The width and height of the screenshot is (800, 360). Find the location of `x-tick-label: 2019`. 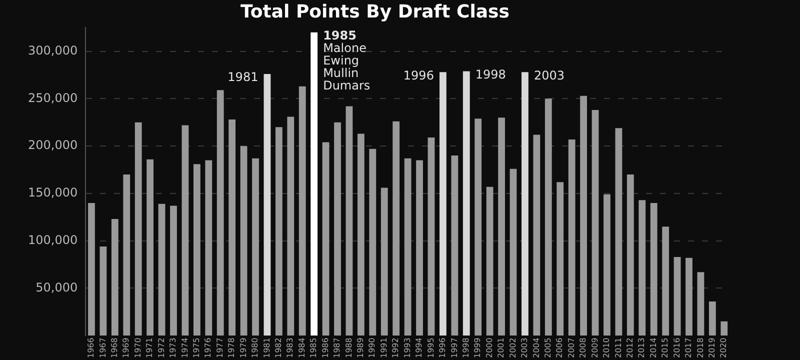

x-tick-label: 2019 is located at coordinates (712, 348).